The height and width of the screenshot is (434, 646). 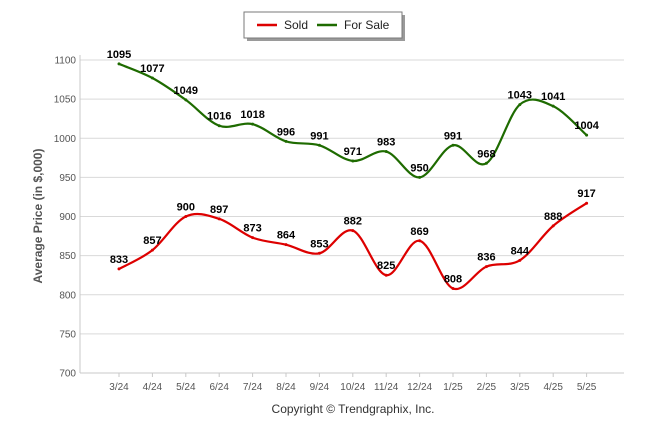 I want to click on x-tick-label: 2/25, so click(x=487, y=387).